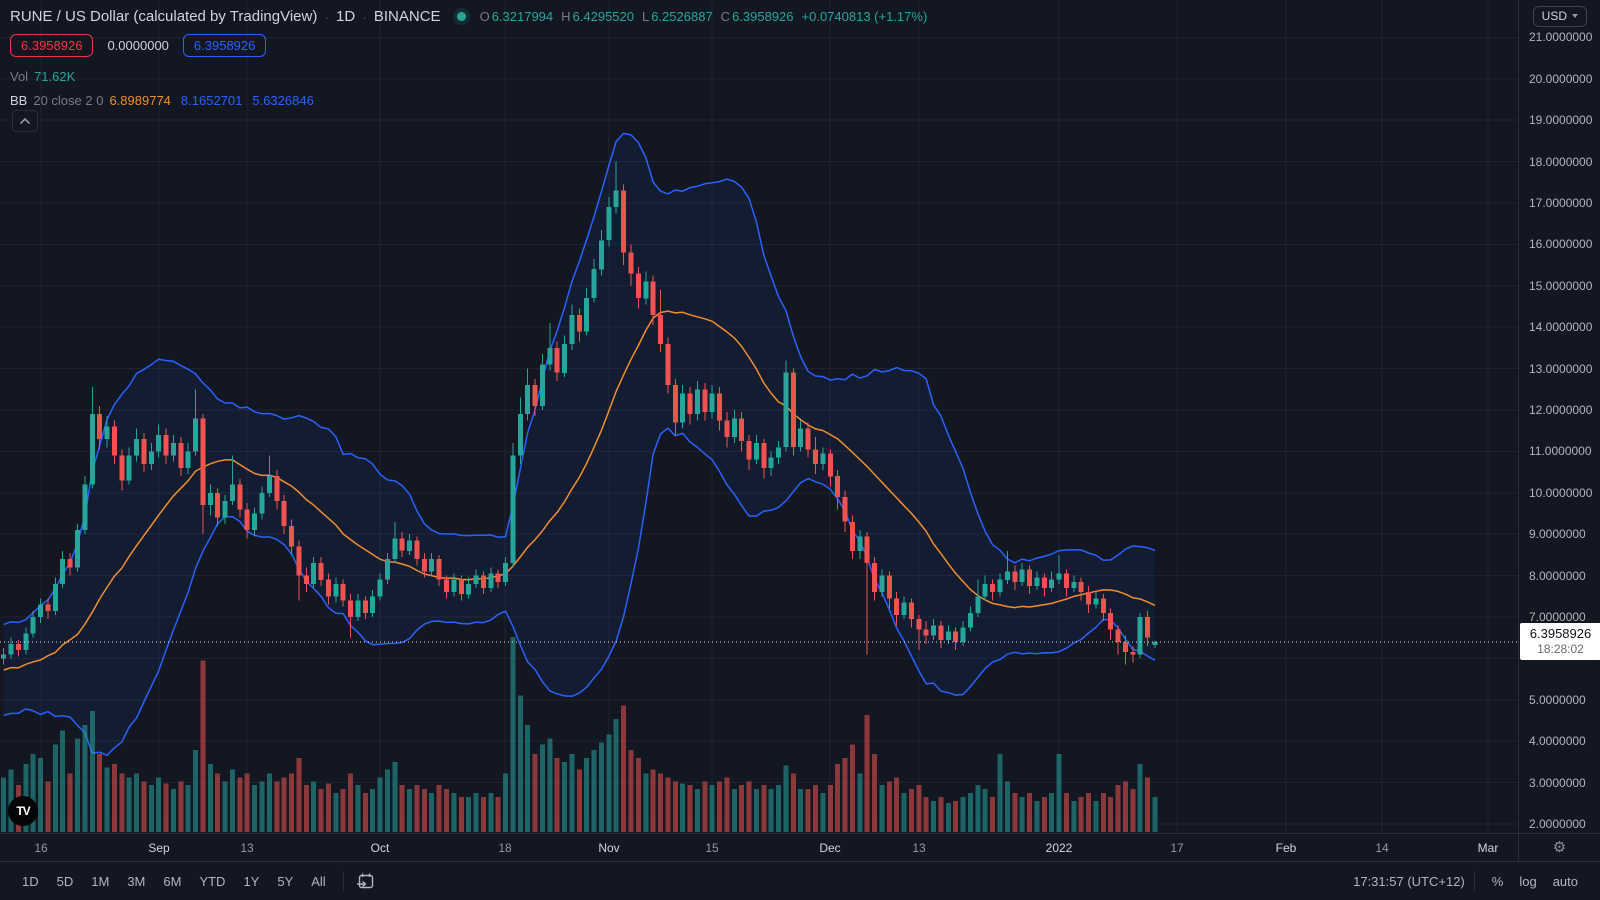  I want to click on bb-basis-value: 6.8989774, so click(140, 100).